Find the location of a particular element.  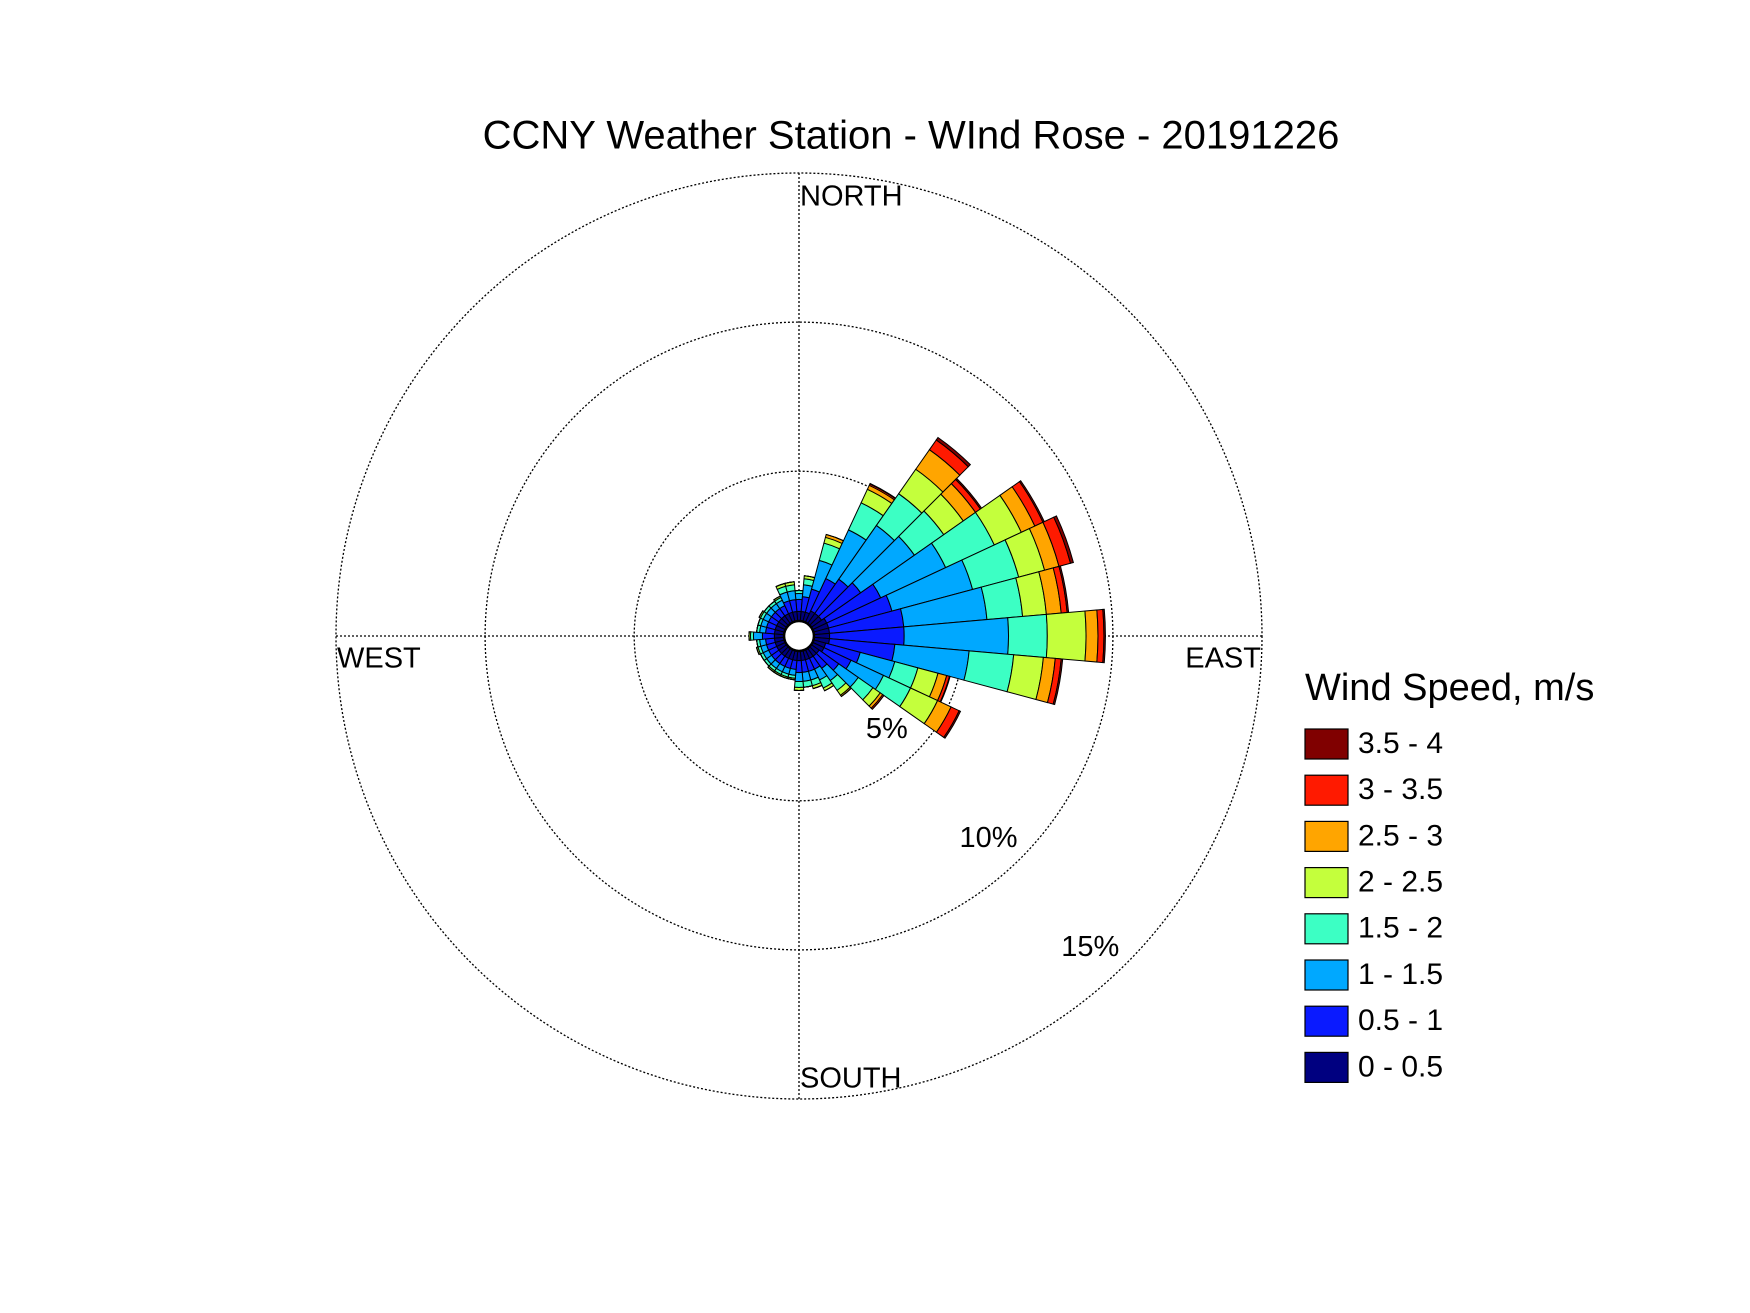

direction-label: WEST is located at coordinates (379, 659).